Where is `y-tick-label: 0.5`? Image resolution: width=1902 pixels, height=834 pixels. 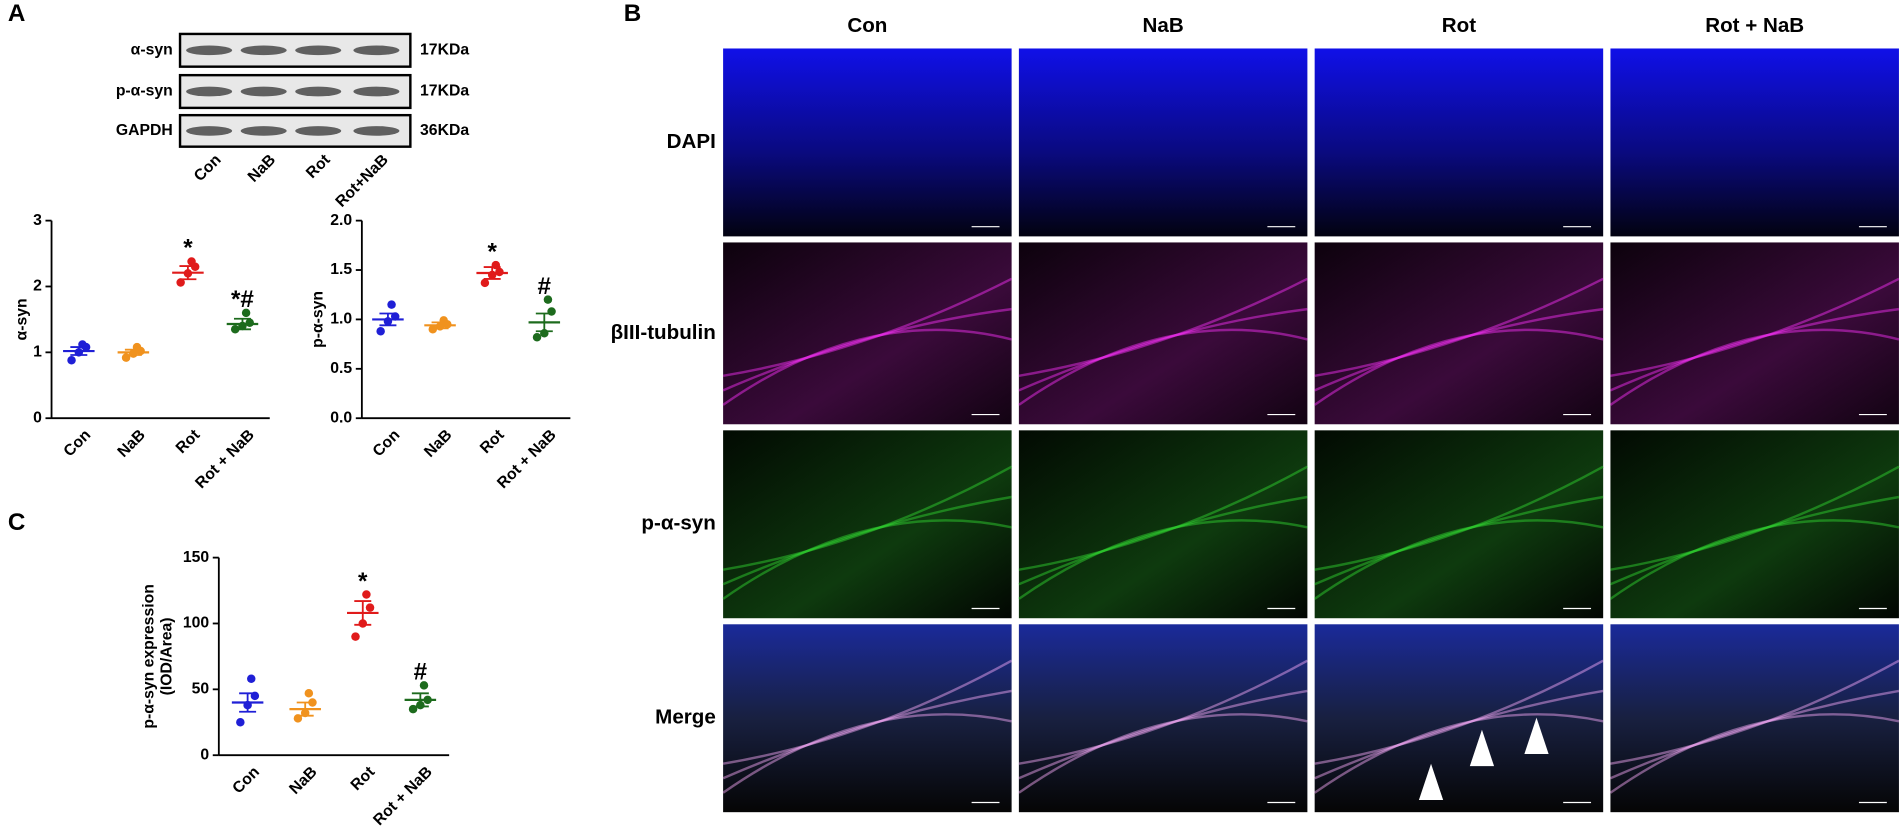 y-tick-label: 0.5 is located at coordinates (341, 368).